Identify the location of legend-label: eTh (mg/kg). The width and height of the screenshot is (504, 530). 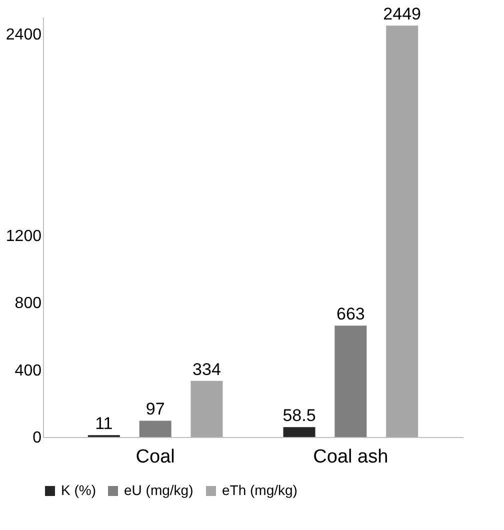
(260, 490).